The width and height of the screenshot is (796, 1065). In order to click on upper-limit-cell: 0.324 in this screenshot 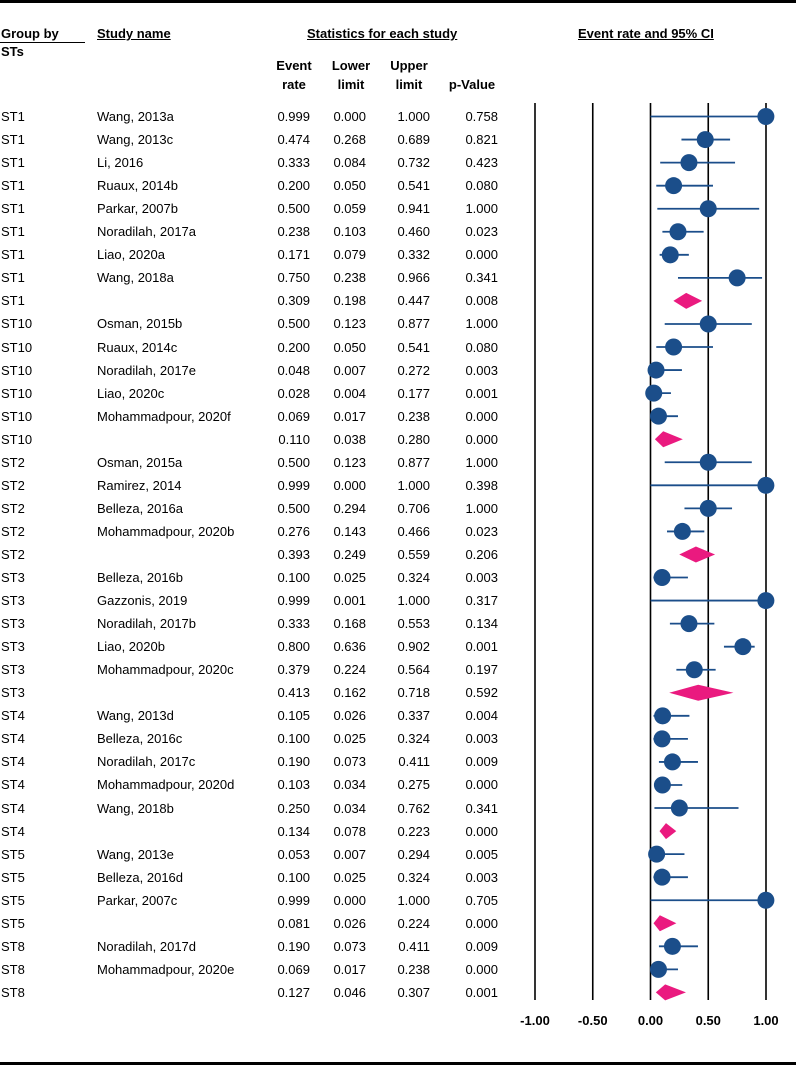, I will do `click(413, 877)`.